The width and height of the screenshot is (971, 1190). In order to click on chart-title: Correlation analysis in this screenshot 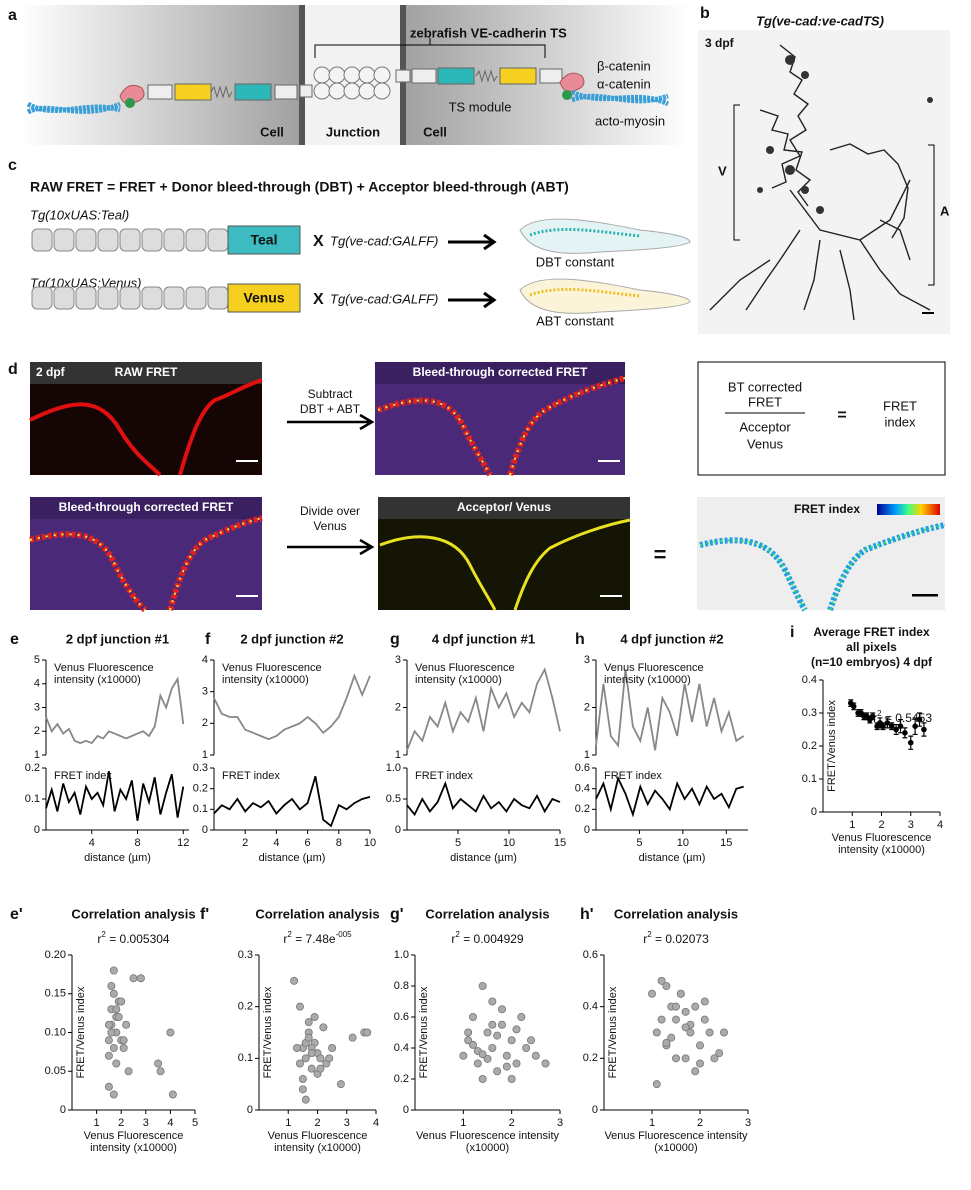, I will do `click(487, 913)`.